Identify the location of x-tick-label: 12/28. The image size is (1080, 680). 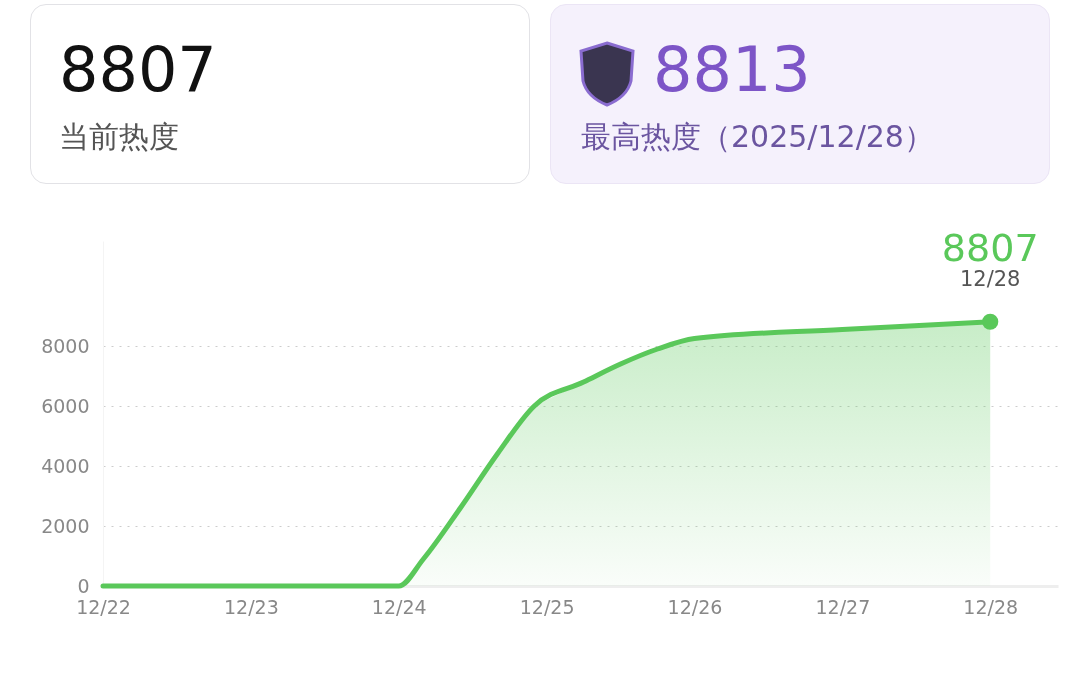
(991, 606).